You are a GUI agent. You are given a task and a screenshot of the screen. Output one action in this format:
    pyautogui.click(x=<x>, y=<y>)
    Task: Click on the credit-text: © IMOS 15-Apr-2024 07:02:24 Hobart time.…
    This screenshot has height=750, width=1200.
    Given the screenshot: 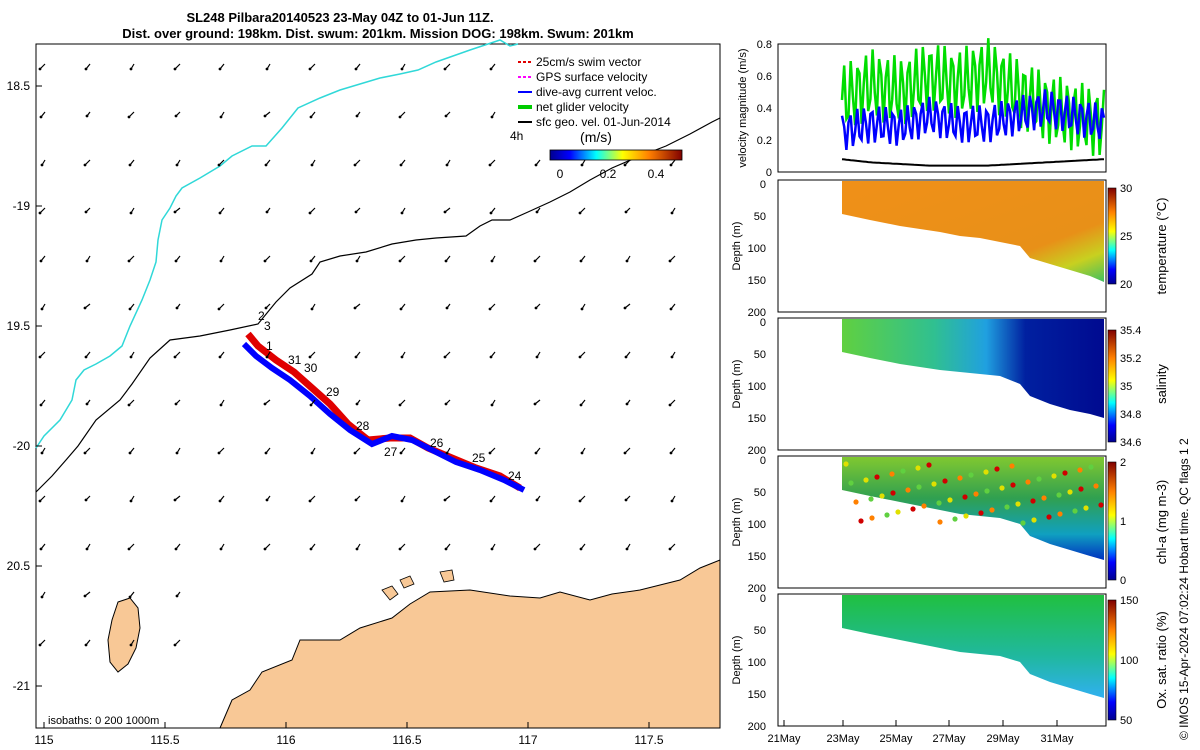 What is the action you would take?
    pyautogui.click(x=1184, y=589)
    